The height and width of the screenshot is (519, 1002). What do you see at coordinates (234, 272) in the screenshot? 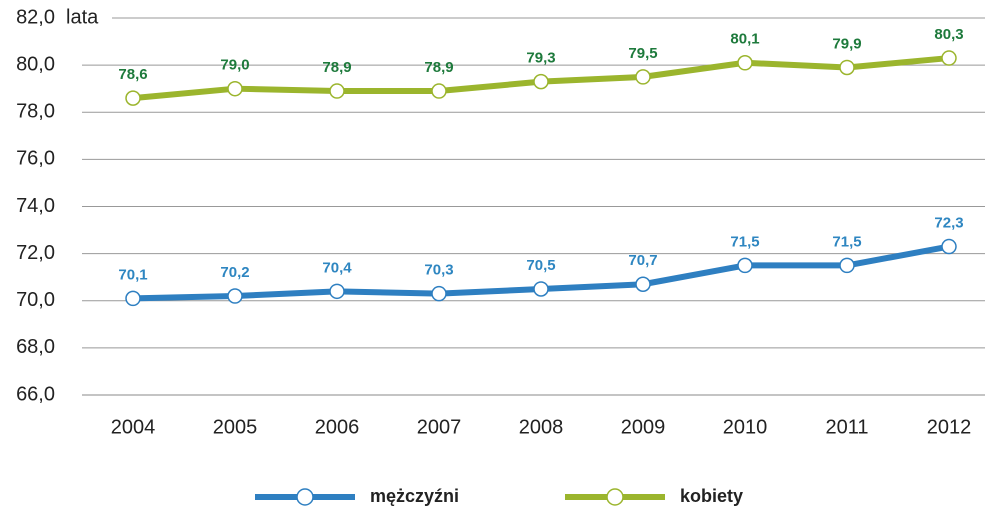
I see `value-label: 70,2` at bounding box center [234, 272].